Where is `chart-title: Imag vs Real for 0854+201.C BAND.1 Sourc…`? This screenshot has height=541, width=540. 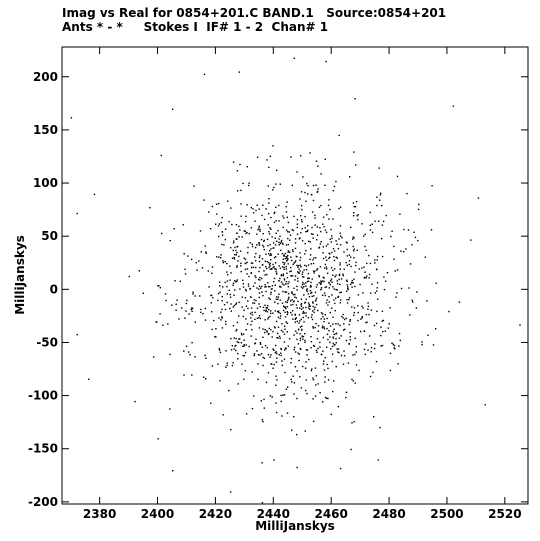 chart-title: Imag vs Real for 0854+201.C BAND.1 Sourc… is located at coordinates (254, 13).